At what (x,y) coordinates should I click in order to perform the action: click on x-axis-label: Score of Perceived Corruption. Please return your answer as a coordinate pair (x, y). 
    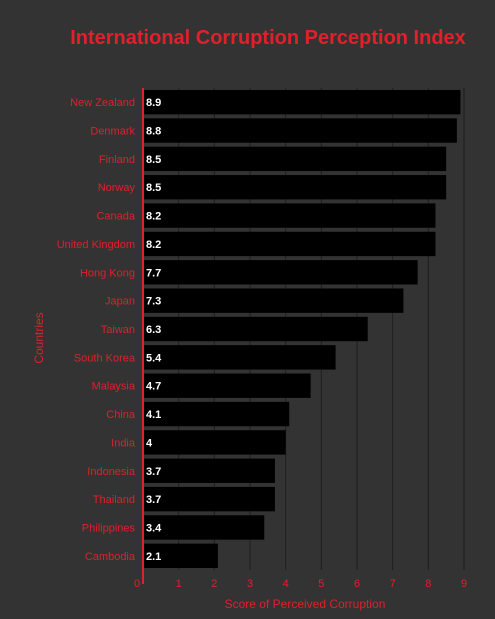
    Looking at the image, I should click on (305, 604).